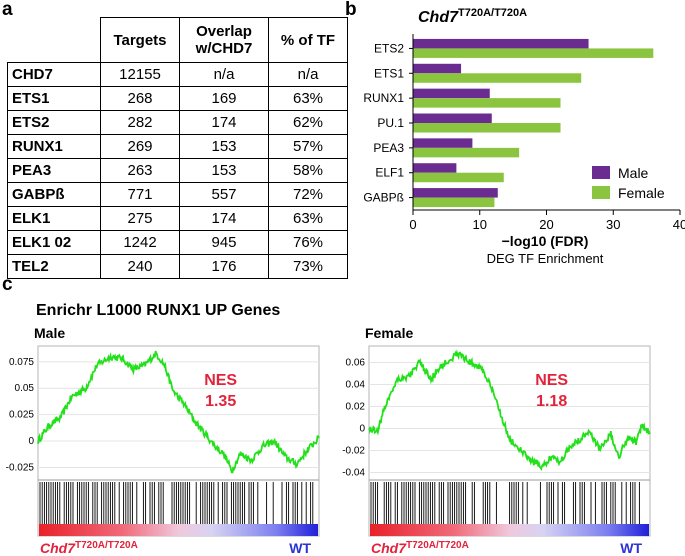 The height and width of the screenshot is (556, 685). Describe the element at coordinates (20, 467) in the screenshot. I see `gsea-y-tick-label: -0.025` at that location.